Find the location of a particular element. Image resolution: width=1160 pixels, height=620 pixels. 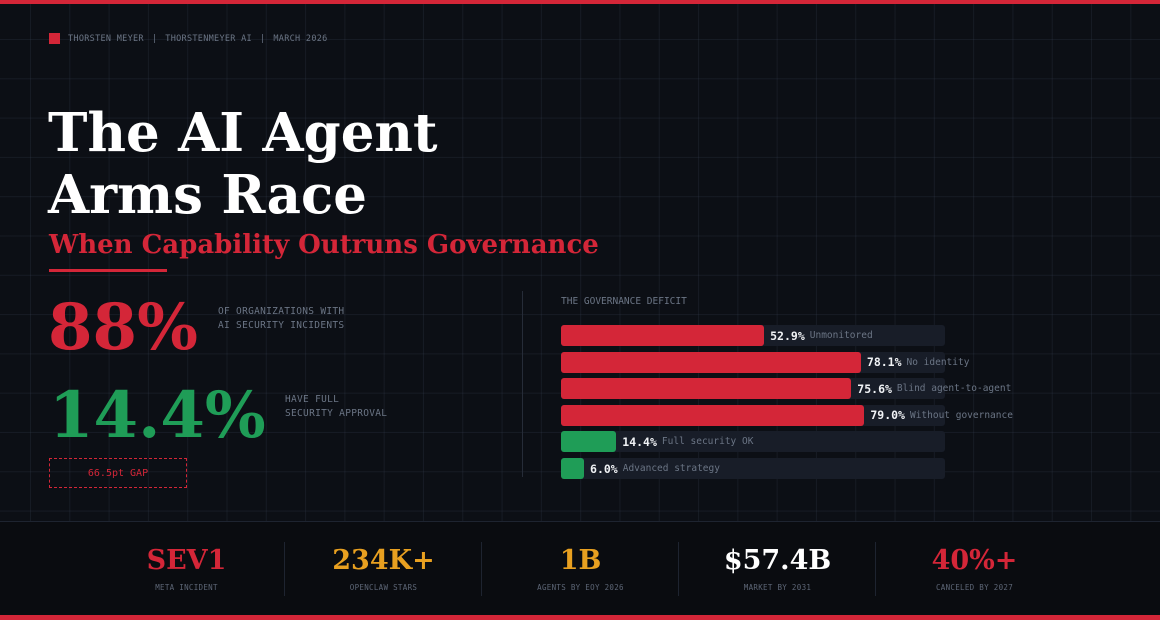

footer-stat: 234K+ OPENCLAW STARS is located at coordinates (383, 567).